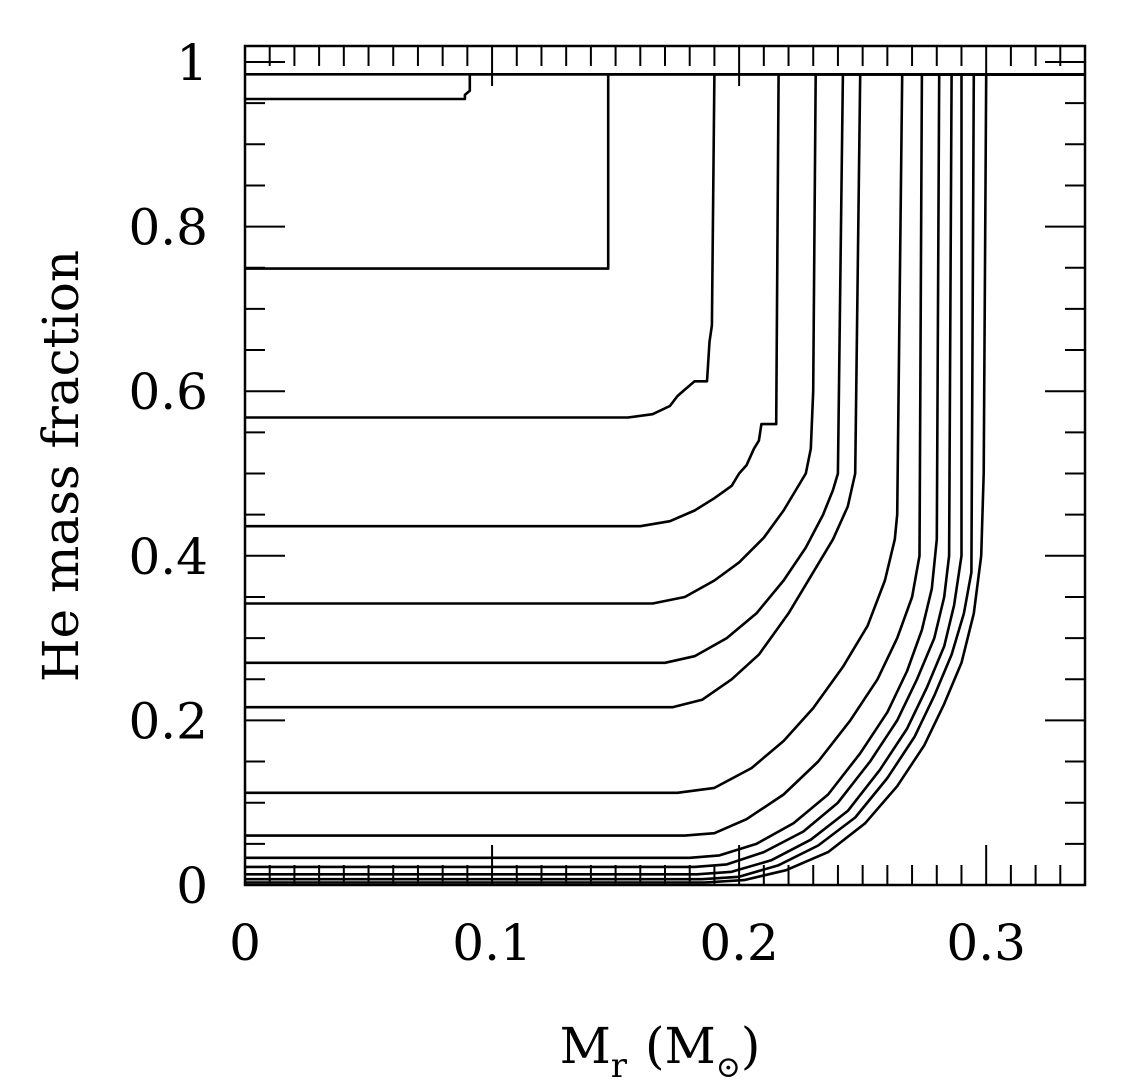 The image size is (1122, 1088). Describe the element at coordinates (739, 943) in the screenshot. I see `x-tick-label: 0.2` at that location.